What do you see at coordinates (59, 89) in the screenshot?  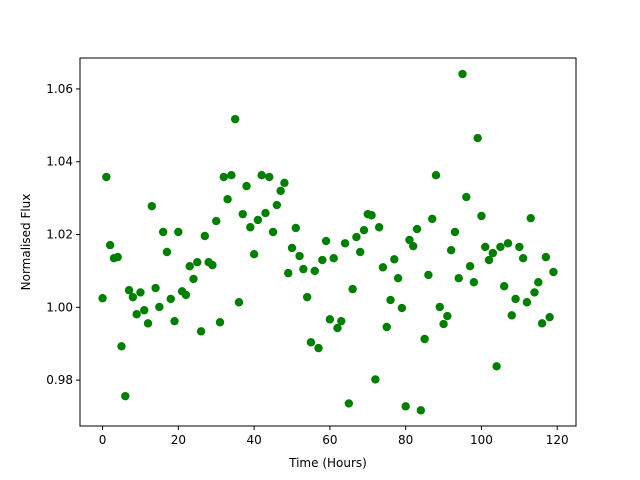 I see `y-tick-label: 1.06` at bounding box center [59, 89].